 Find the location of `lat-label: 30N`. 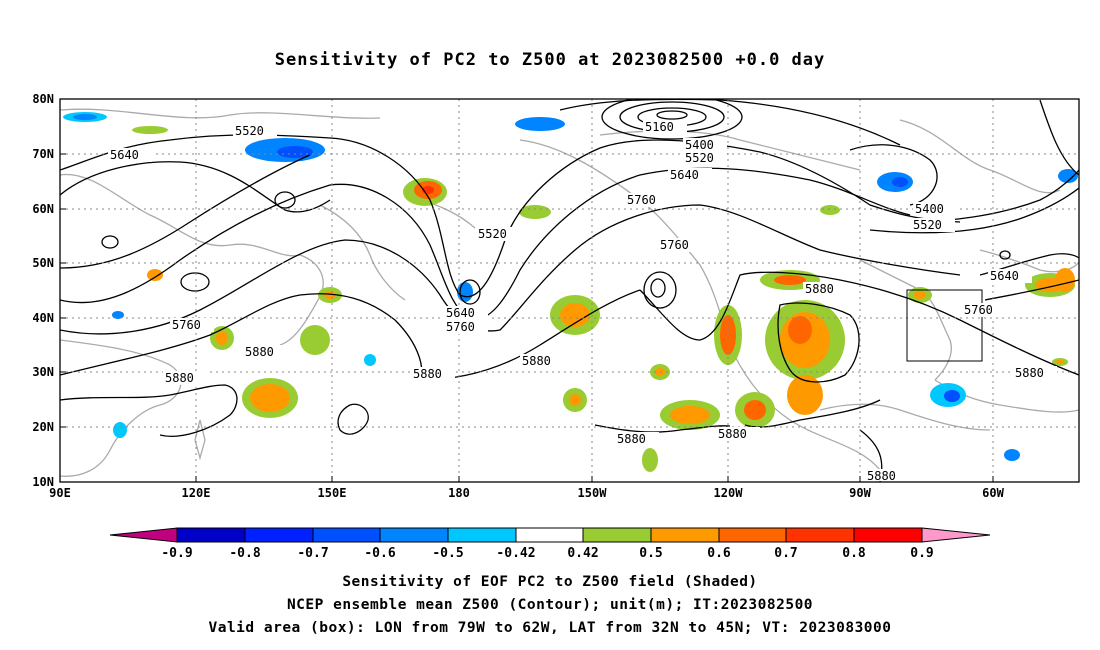

lat-label: 30N is located at coordinates (43, 372).